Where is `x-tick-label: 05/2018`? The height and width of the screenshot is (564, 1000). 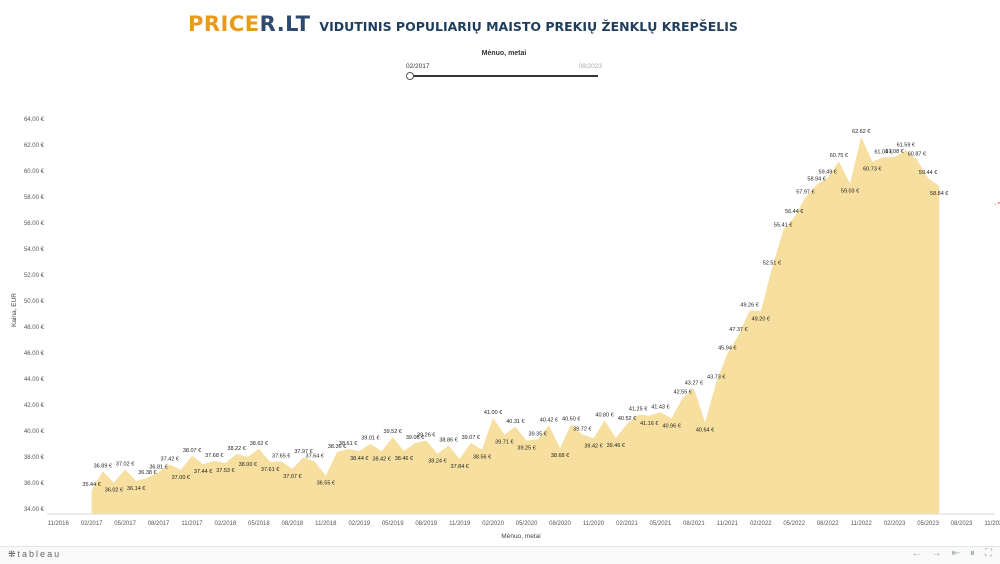
x-tick-label: 05/2018 is located at coordinates (259, 524).